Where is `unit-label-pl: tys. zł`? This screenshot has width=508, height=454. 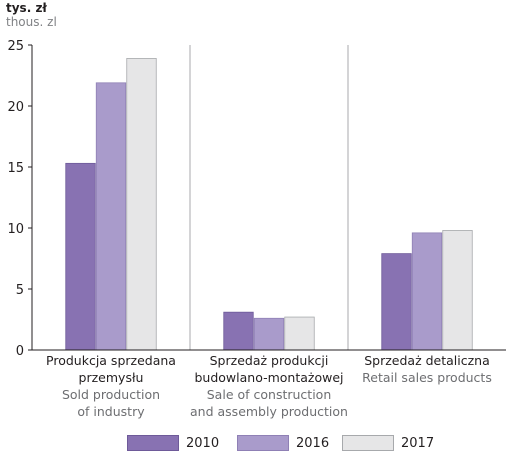
unit-label-pl: tys. zł is located at coordinates (26, 8).